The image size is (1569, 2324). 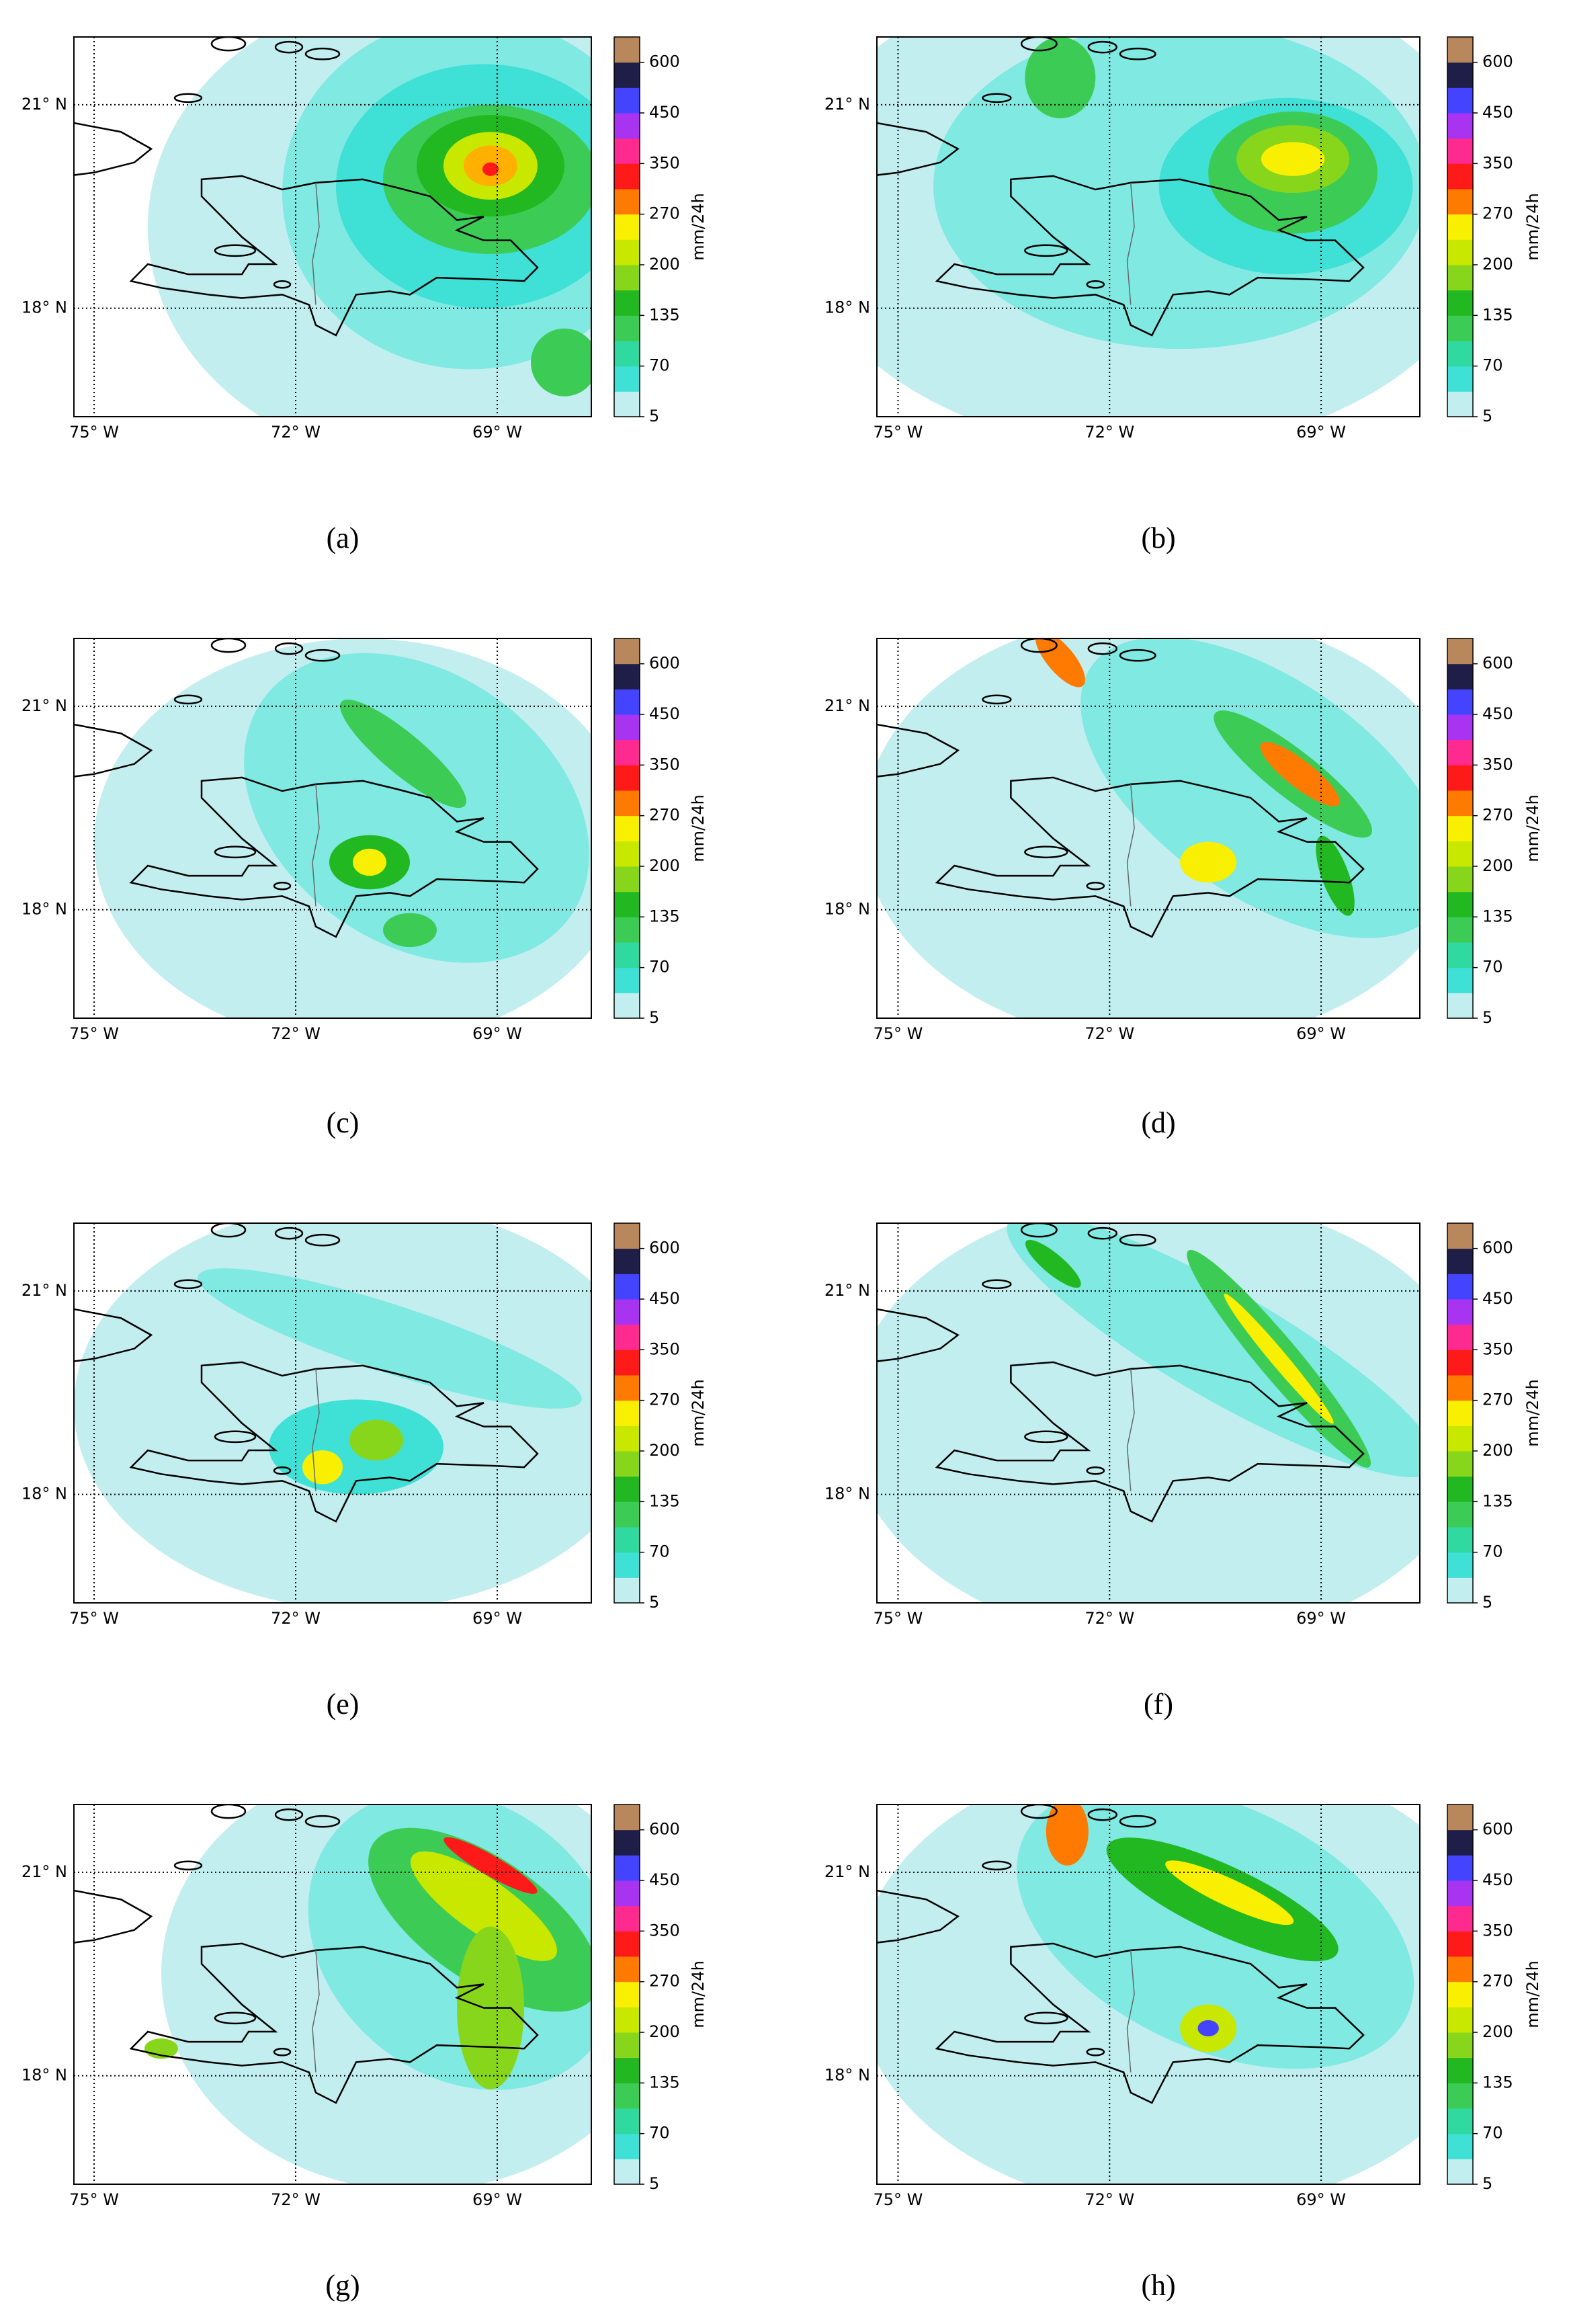 I want to click on y-tick-label: 21° N, so click(x=45, y=705).